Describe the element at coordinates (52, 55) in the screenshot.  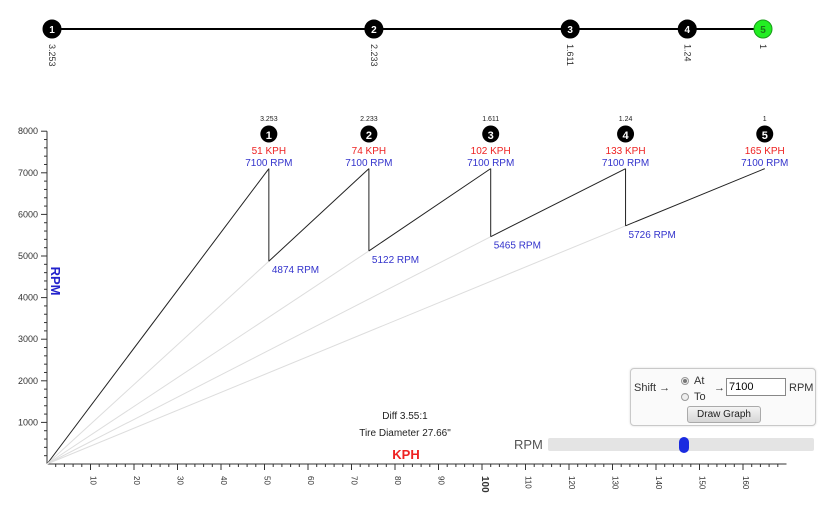
I see `ratio-value-label: 3.253` at that location.